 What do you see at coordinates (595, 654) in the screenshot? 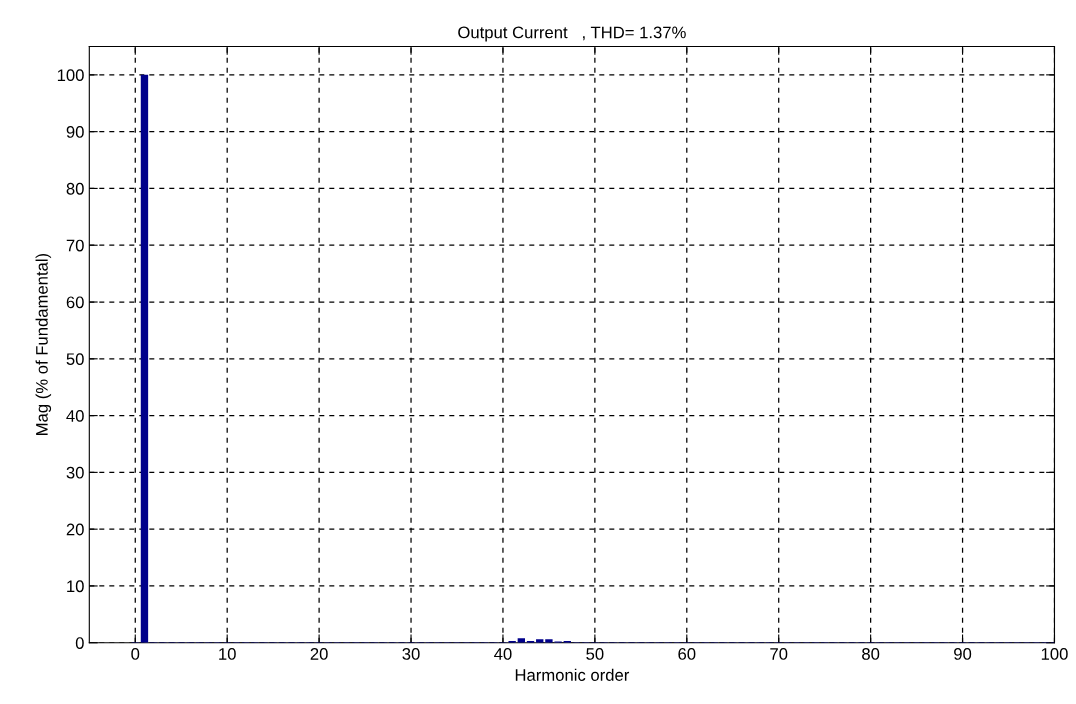
I see `x-tick-label: 50` at bounding box center [595, 654].